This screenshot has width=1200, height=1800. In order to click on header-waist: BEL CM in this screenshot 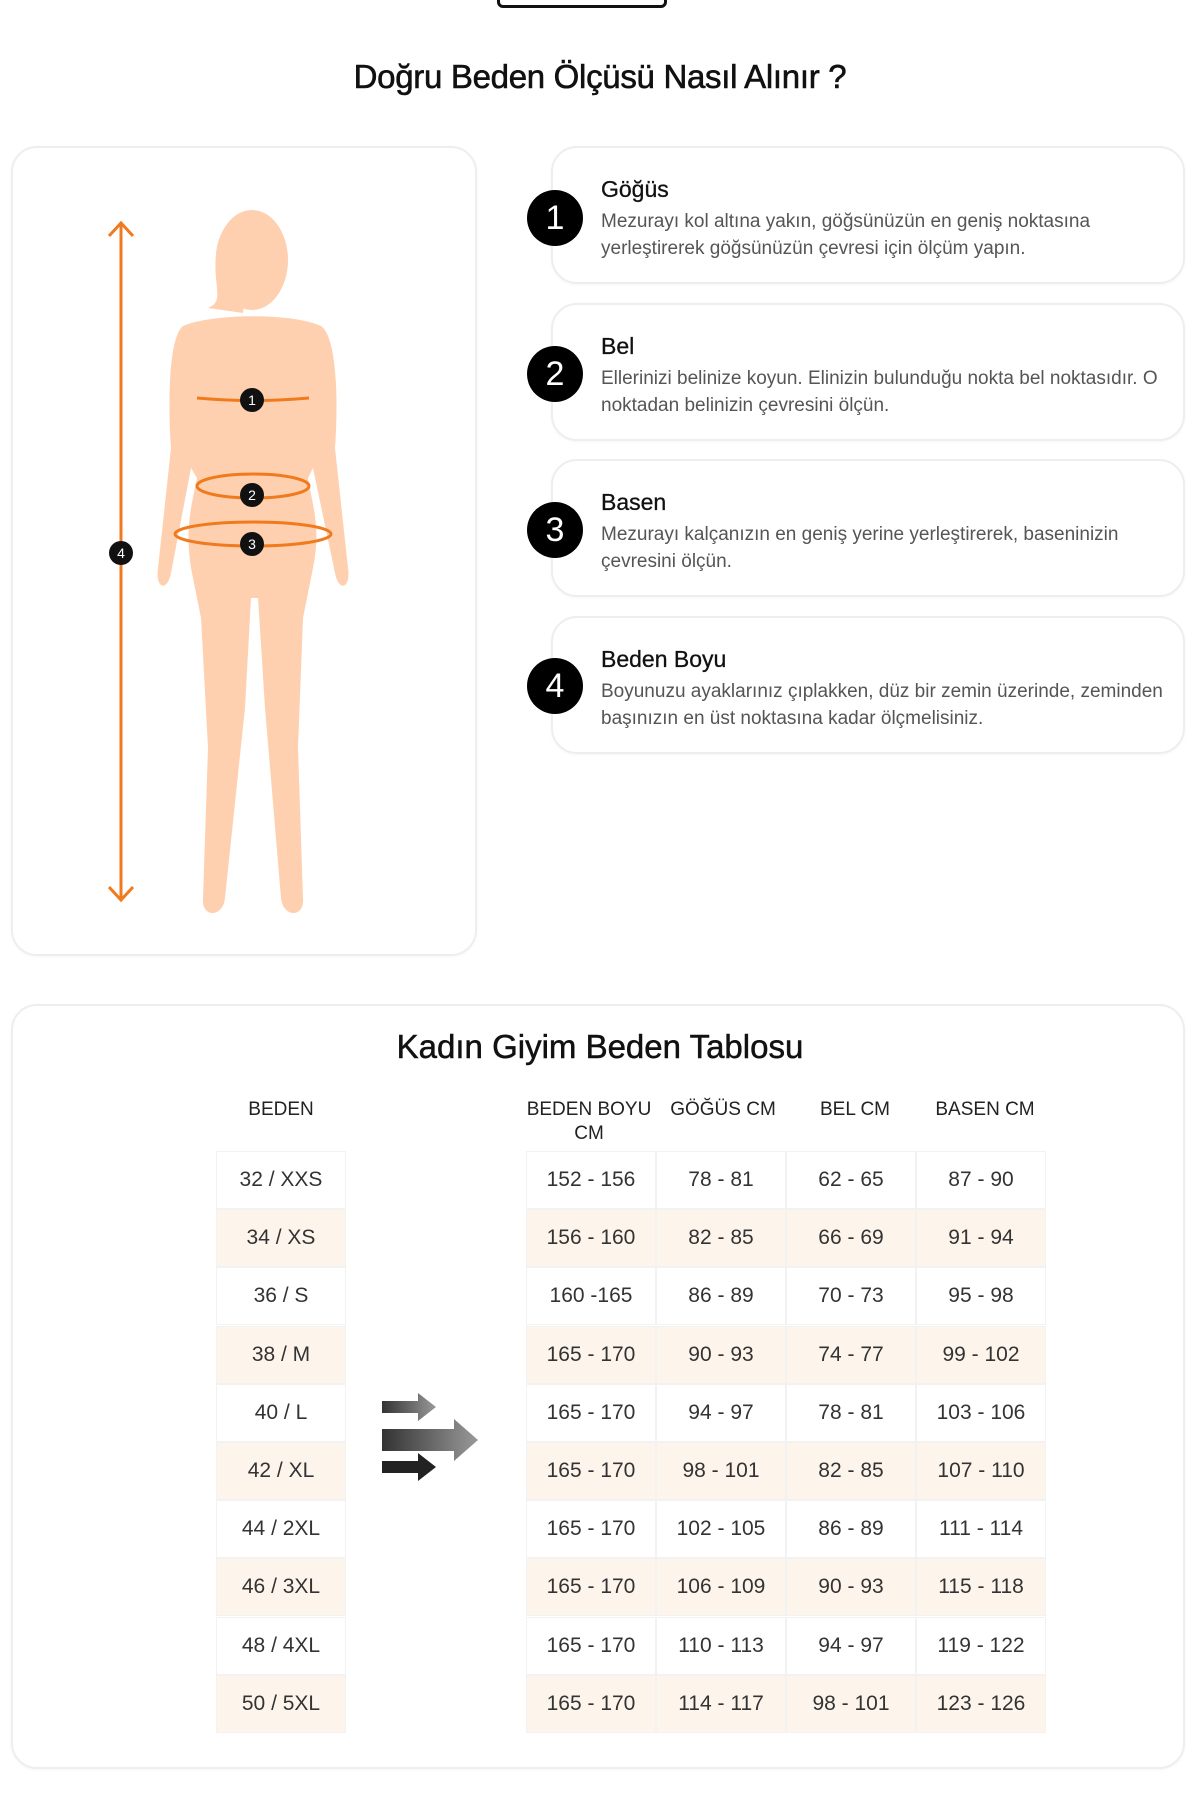, I will do `click(855, 1109)`.